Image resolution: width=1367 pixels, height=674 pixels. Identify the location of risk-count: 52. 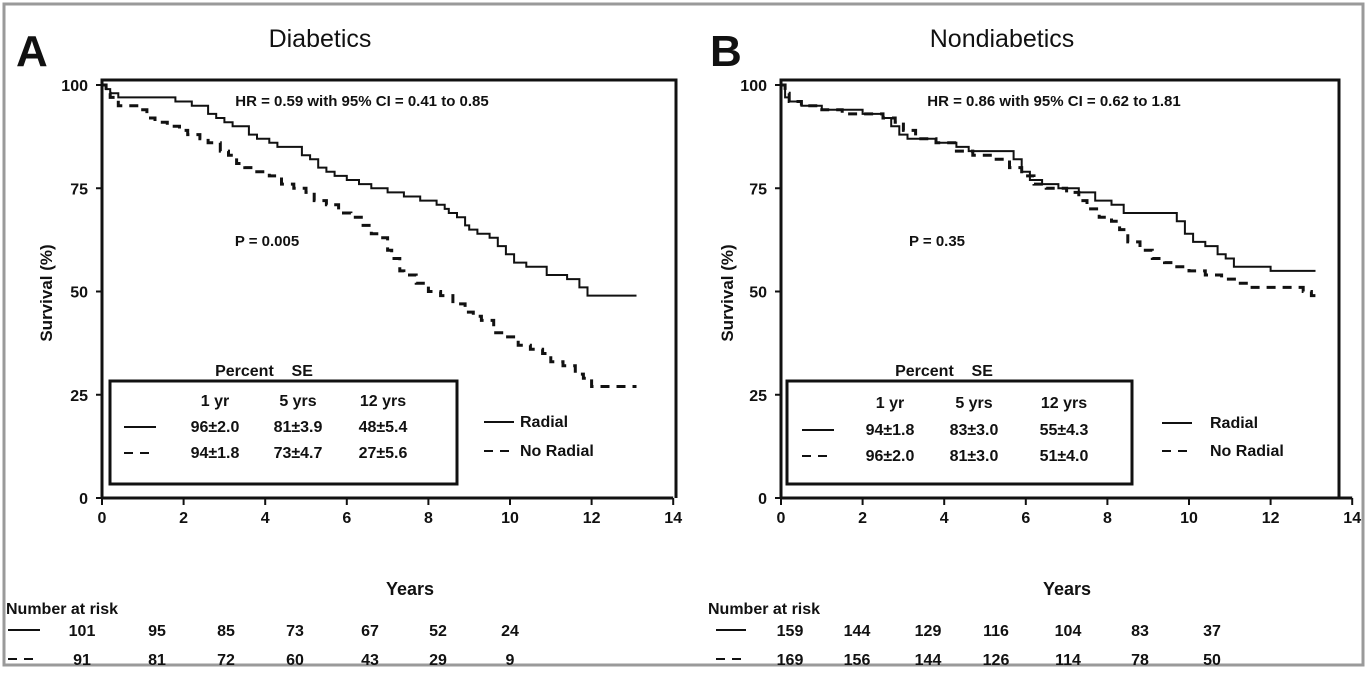
(438, 631).